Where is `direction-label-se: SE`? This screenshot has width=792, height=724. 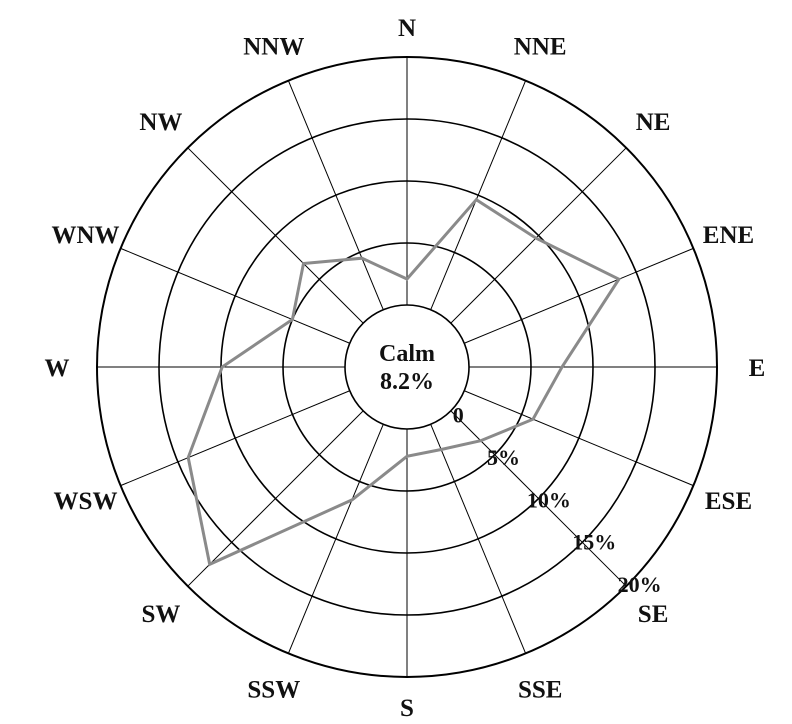 direction-label-se: SE is located at coordinates (653, 614).